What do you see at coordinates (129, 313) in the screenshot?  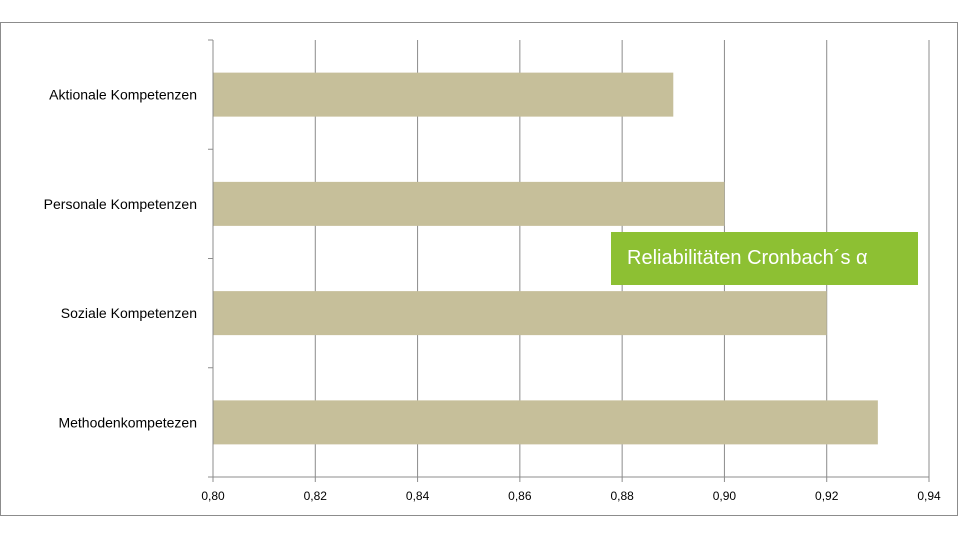 I see `category-label: Soziale Kompetenzen` at bounding box center [129, 313].